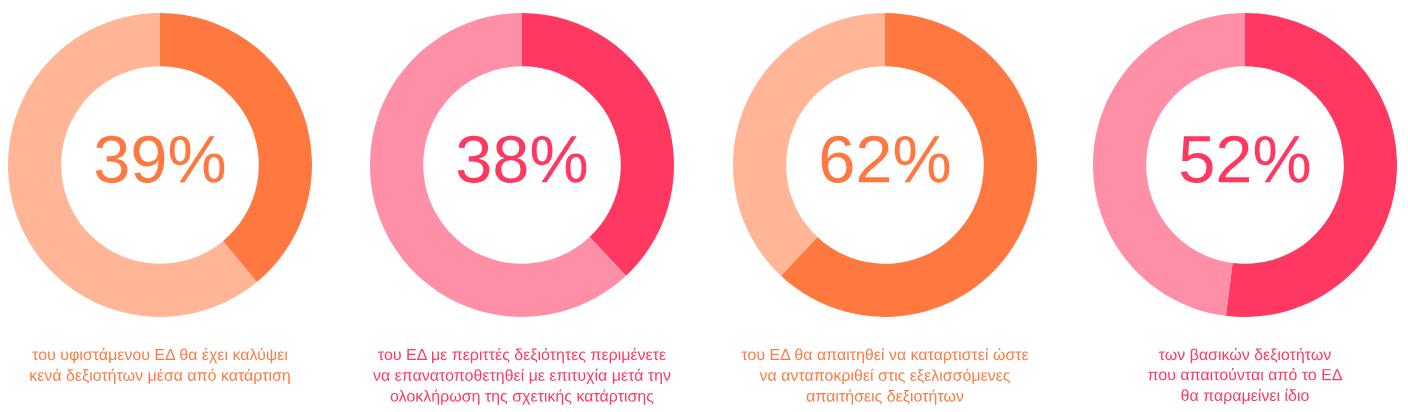  Describe the element at coordinates (1245, 159) in the screenshot. I see `text: 52%` at that location.